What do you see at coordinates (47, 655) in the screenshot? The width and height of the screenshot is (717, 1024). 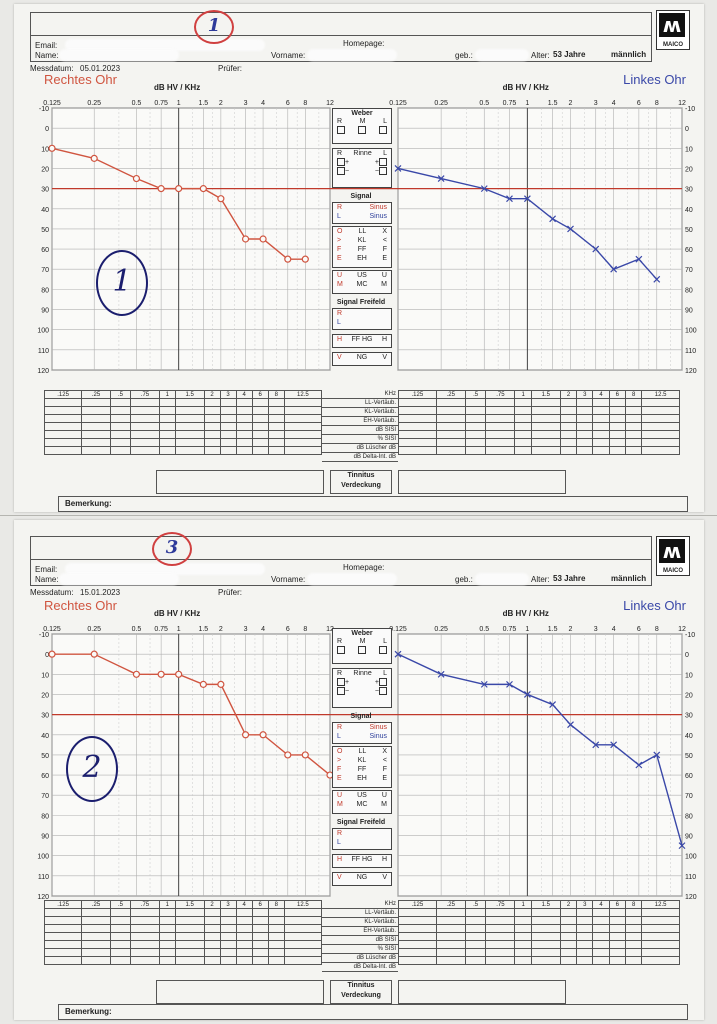 I see `y-tick-label: 0` at bounding box center [47, 655].